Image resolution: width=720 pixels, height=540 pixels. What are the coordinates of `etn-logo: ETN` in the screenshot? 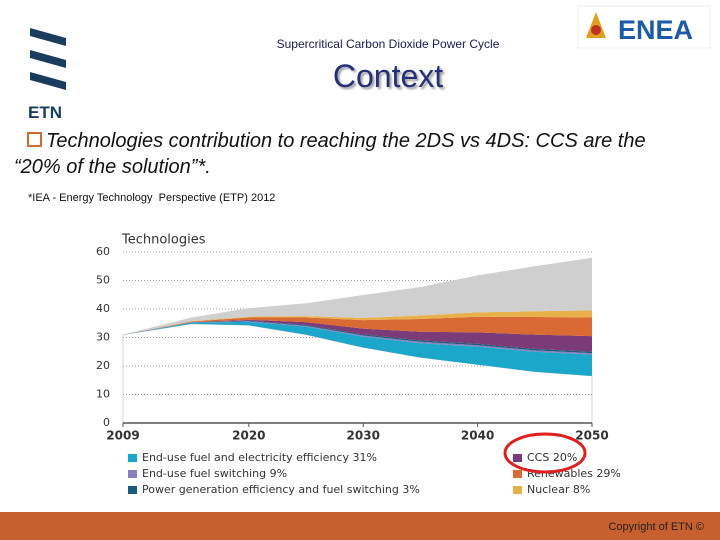 It's located at (47, 75).